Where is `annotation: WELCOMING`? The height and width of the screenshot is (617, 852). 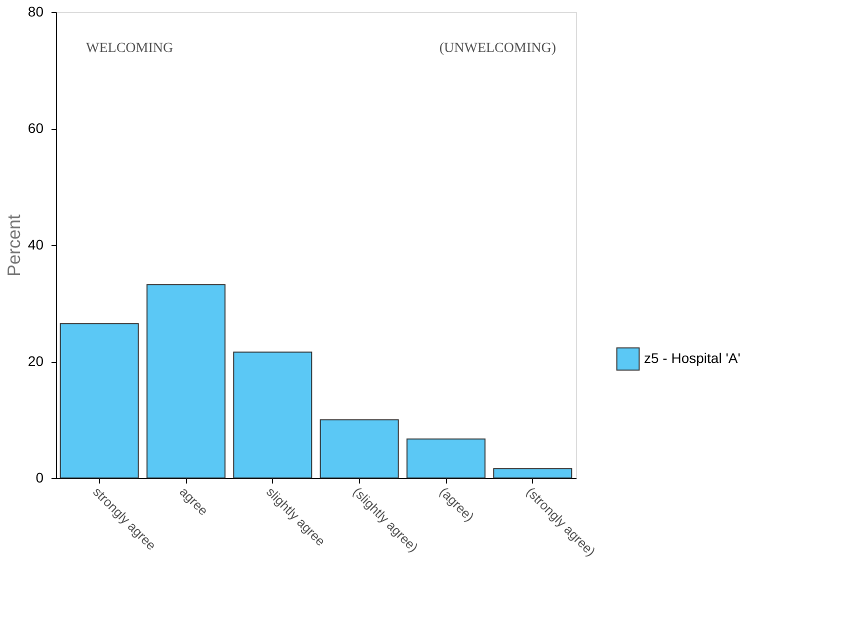 annotation: WELCOMING is located at coordinates (130, 48).